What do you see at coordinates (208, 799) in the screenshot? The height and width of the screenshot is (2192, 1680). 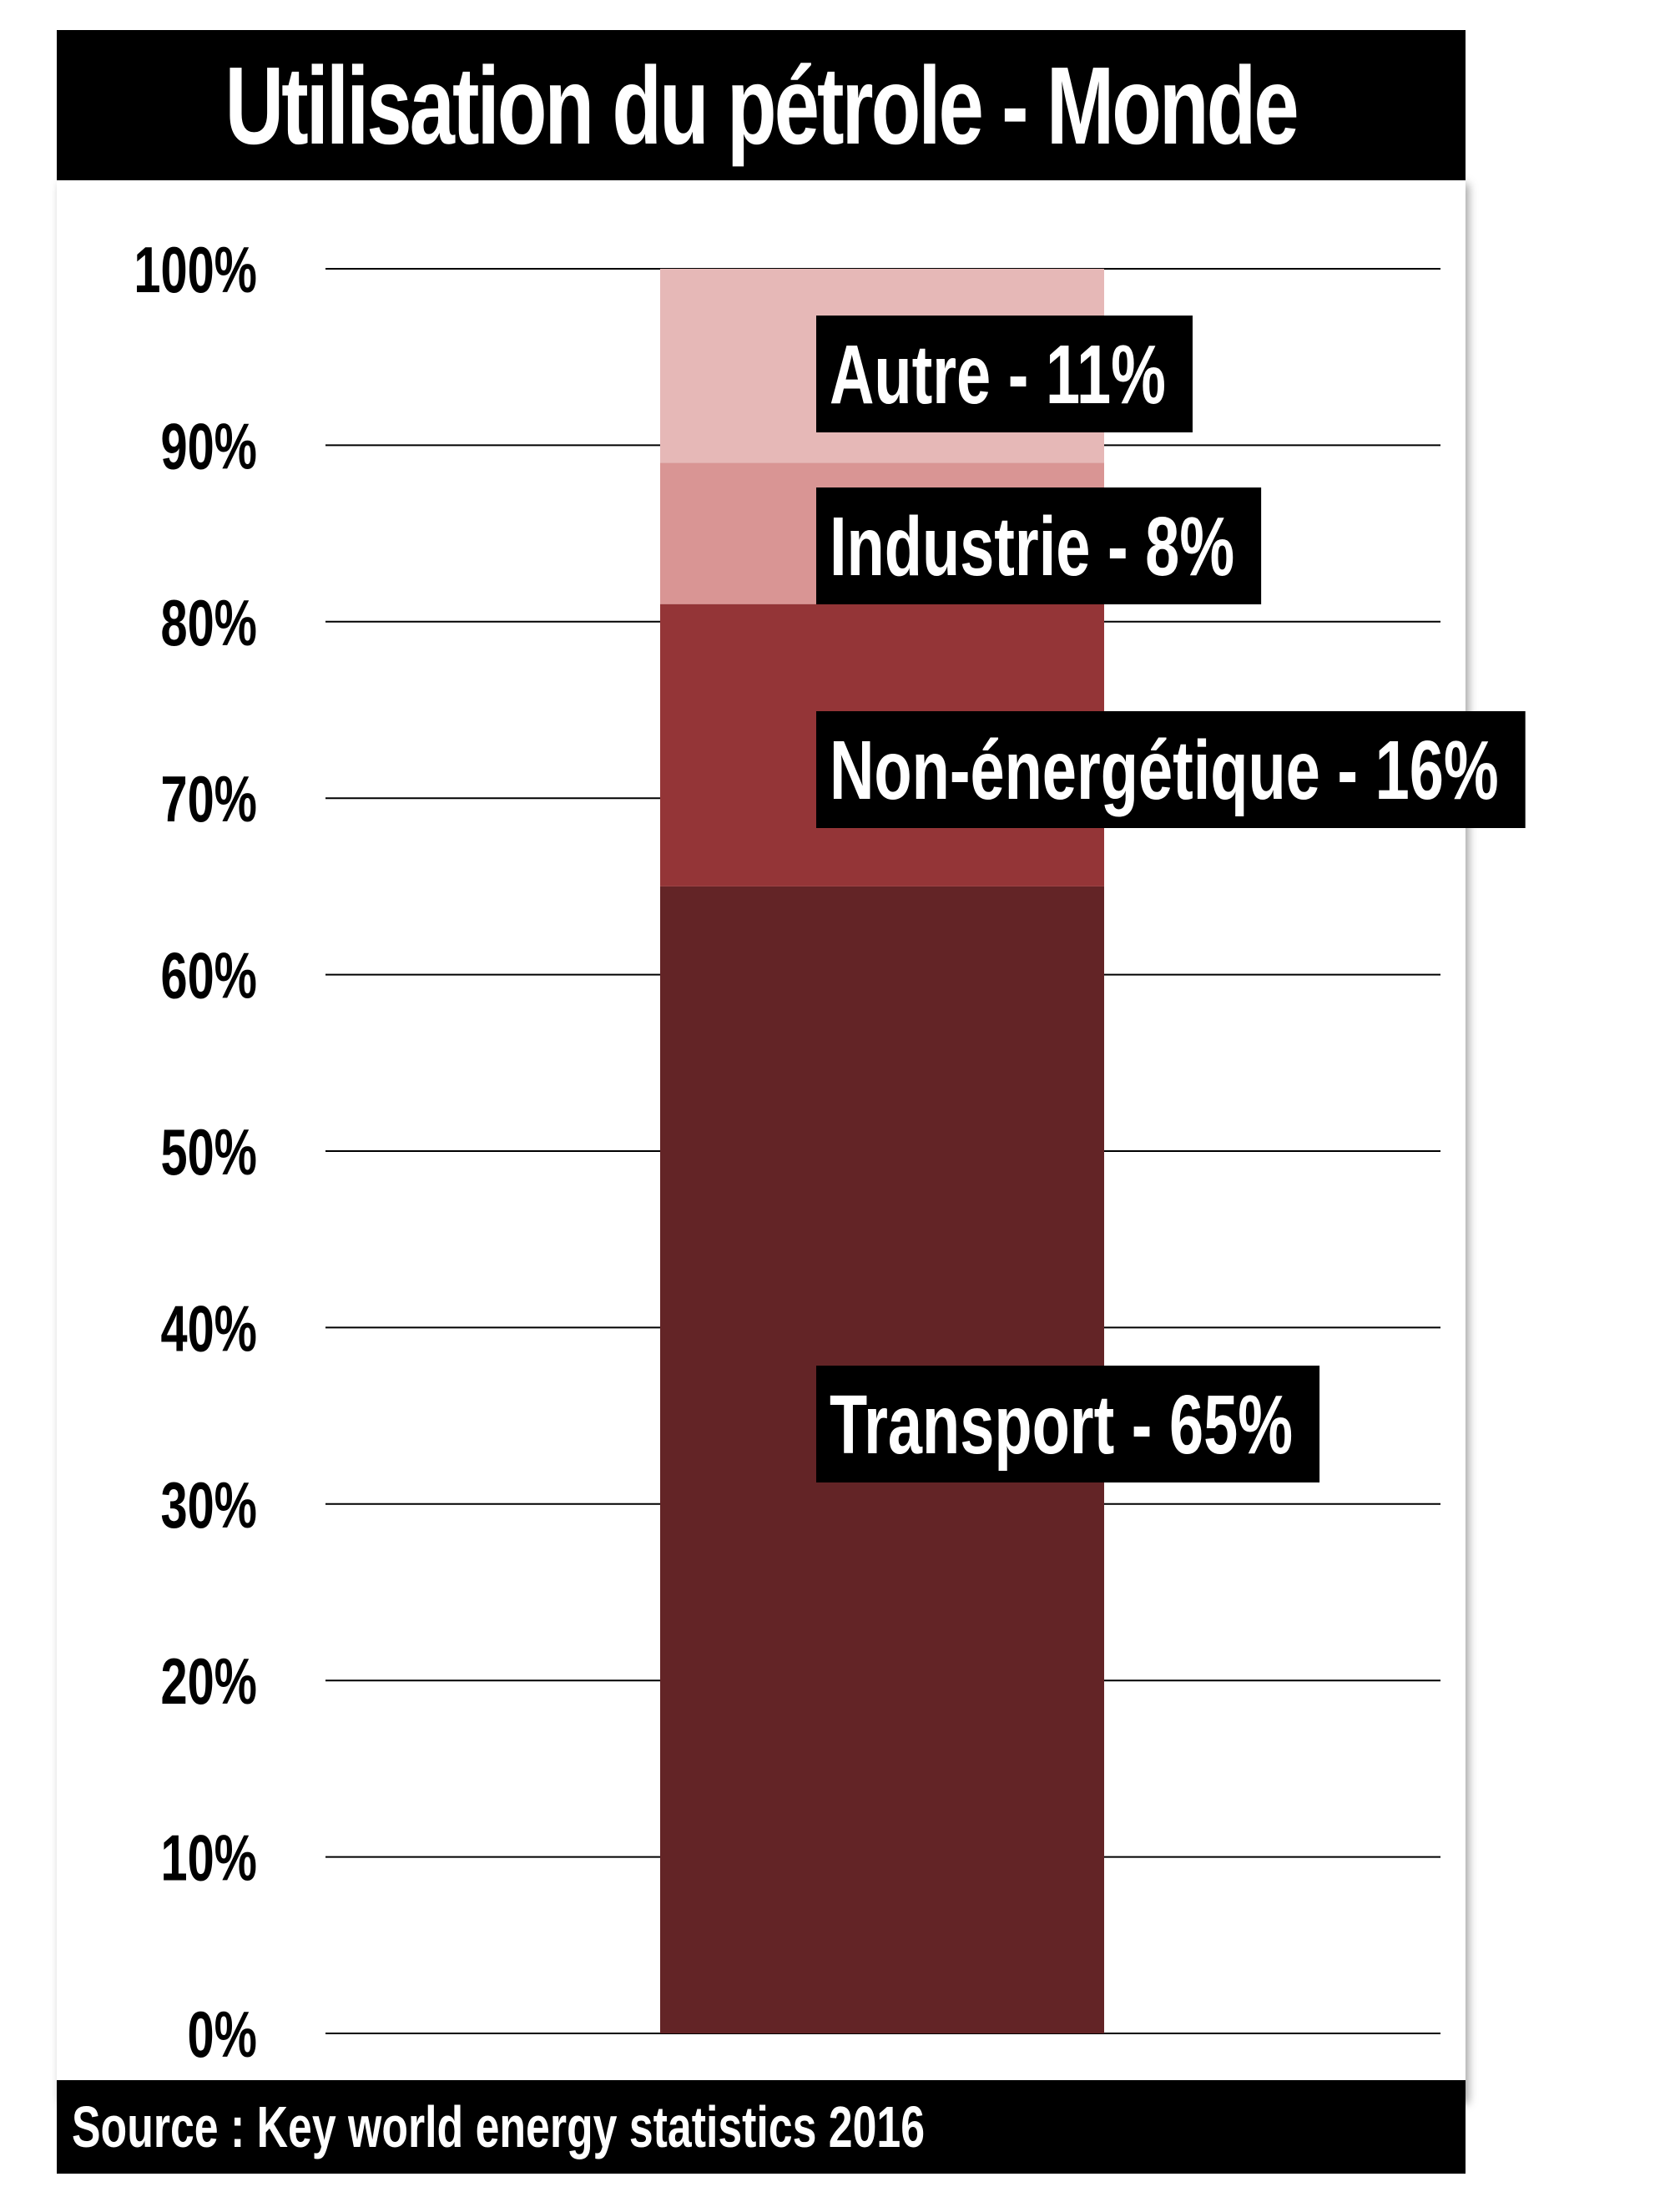 I see `y-tick-label: 70%` at bounding box center [208, 799].